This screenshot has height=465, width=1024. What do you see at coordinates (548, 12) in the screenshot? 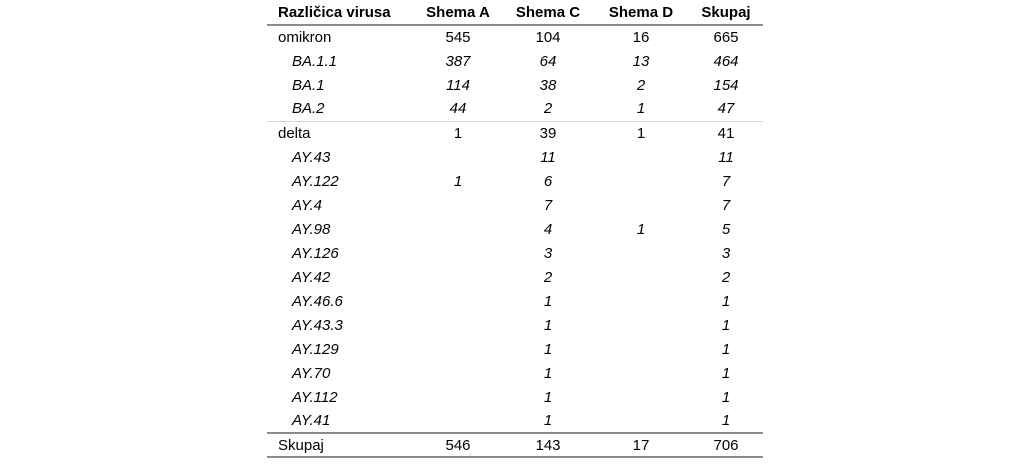
I see `column-header-shema-c: Shema C` at bounding box center [548, 12].